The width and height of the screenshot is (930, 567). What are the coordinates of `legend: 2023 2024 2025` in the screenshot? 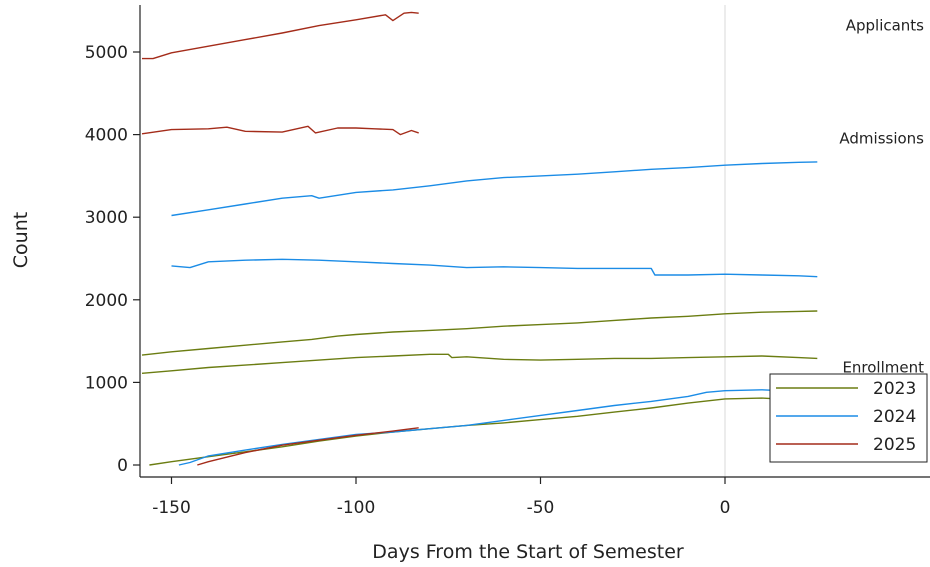 It's located at (848, 418).